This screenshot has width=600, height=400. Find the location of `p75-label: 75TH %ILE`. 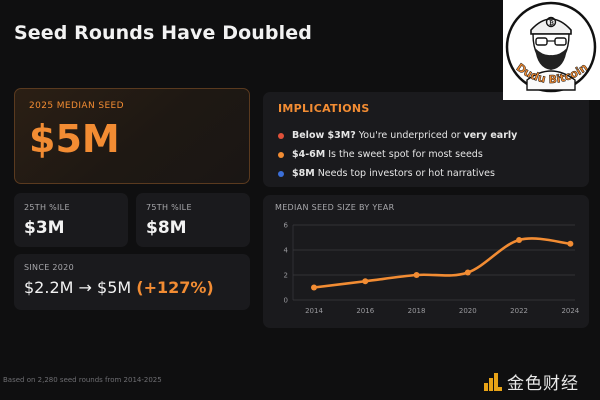

p75-label: 75TH %ILE is located at coordinates (169, 207).